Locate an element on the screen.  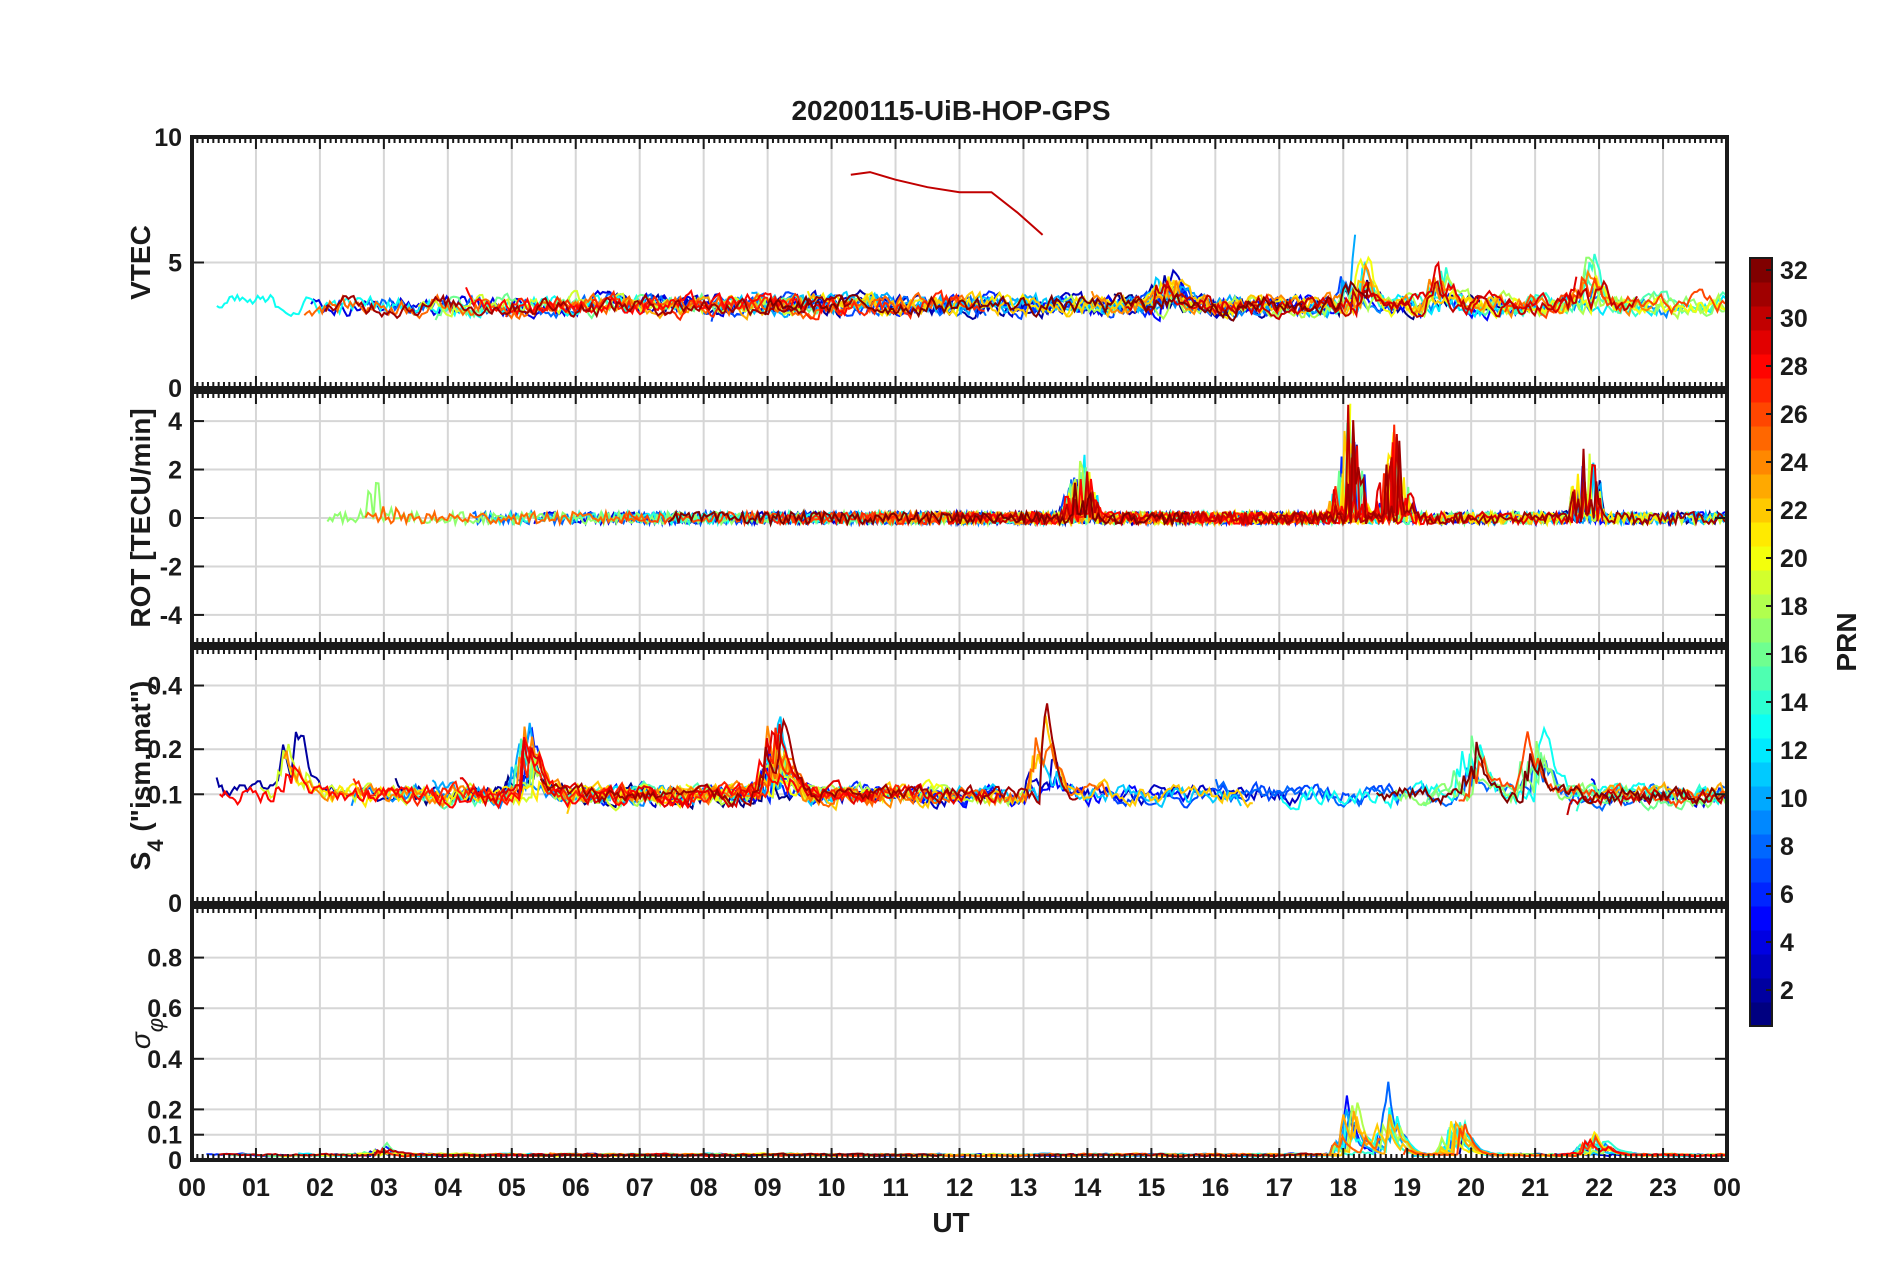
x-tick-label: 09 is located at coordinates (768, 1188).